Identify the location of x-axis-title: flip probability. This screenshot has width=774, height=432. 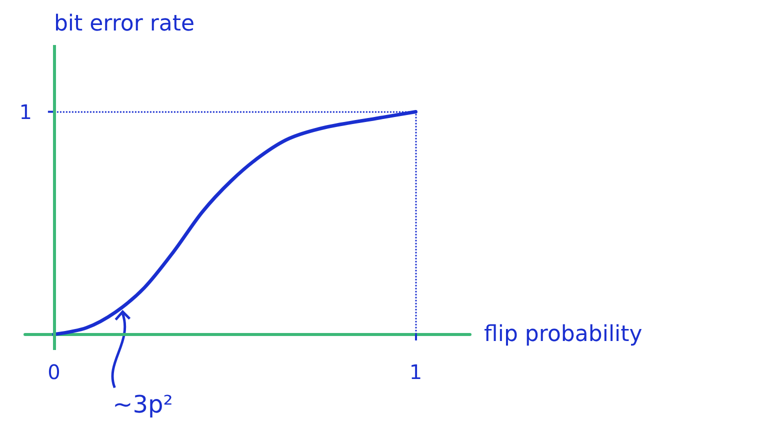
(563, 334).